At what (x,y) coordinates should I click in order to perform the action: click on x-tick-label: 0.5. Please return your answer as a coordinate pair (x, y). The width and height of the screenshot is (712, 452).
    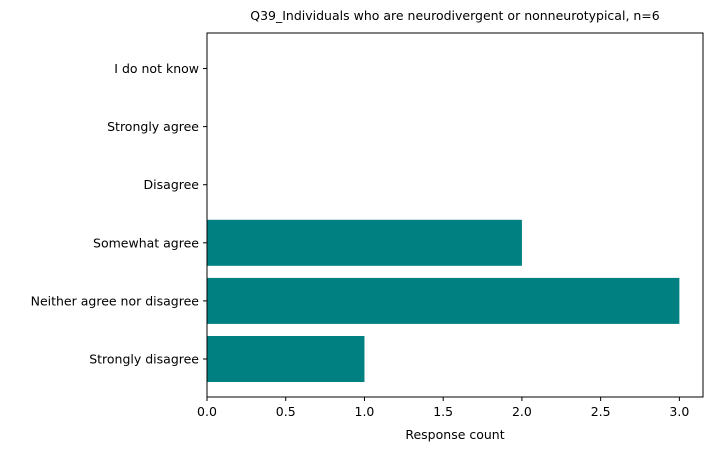
    Looking at the image, I should click on (286, 411).